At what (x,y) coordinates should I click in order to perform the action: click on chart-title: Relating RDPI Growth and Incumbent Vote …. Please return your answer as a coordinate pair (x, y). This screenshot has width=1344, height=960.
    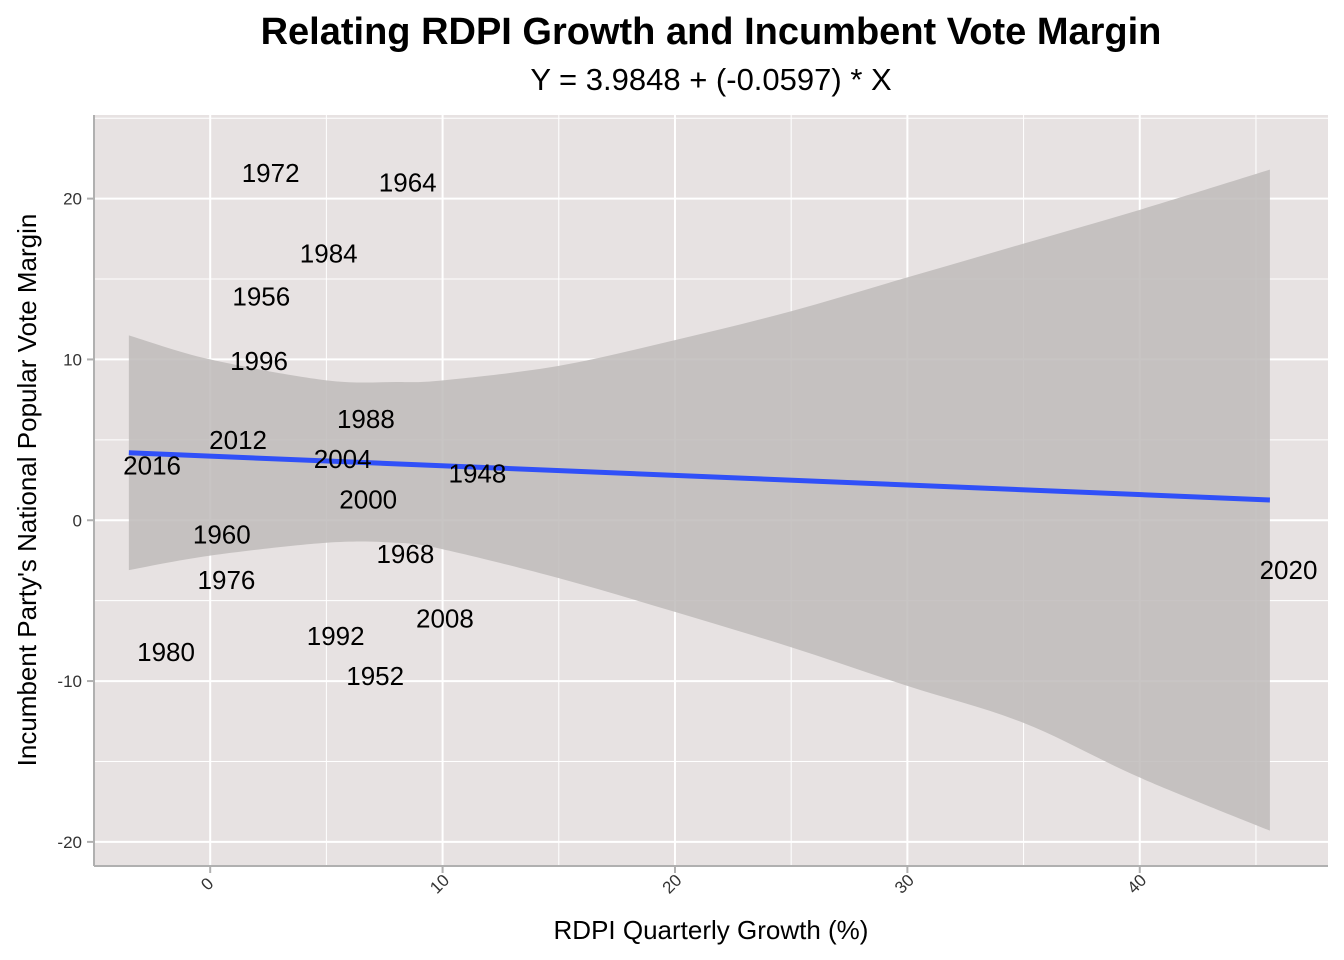
    Looking at the image, I should click on (711, 32).